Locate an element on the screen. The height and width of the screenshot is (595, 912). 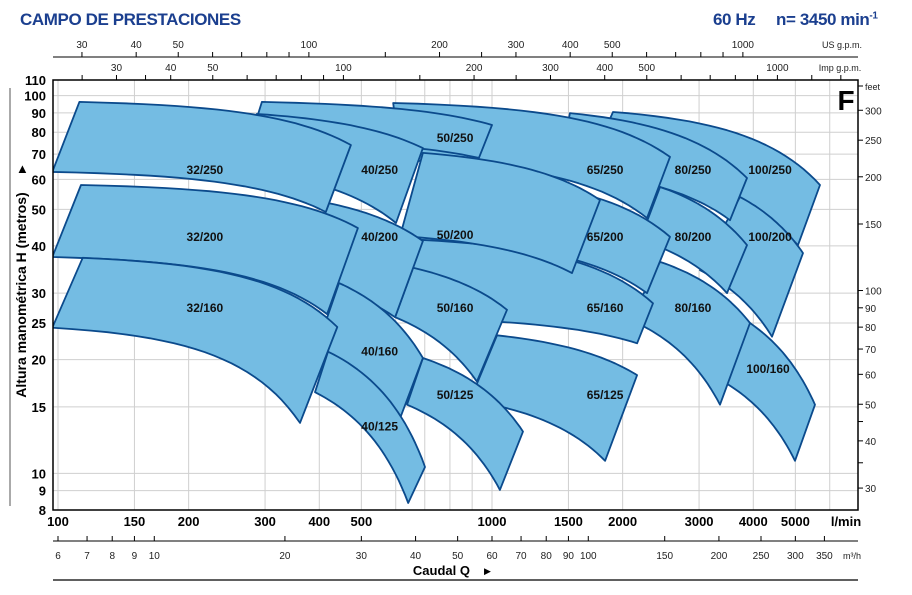
x-tick-label: 4000 is located at coordinates (753, 521).